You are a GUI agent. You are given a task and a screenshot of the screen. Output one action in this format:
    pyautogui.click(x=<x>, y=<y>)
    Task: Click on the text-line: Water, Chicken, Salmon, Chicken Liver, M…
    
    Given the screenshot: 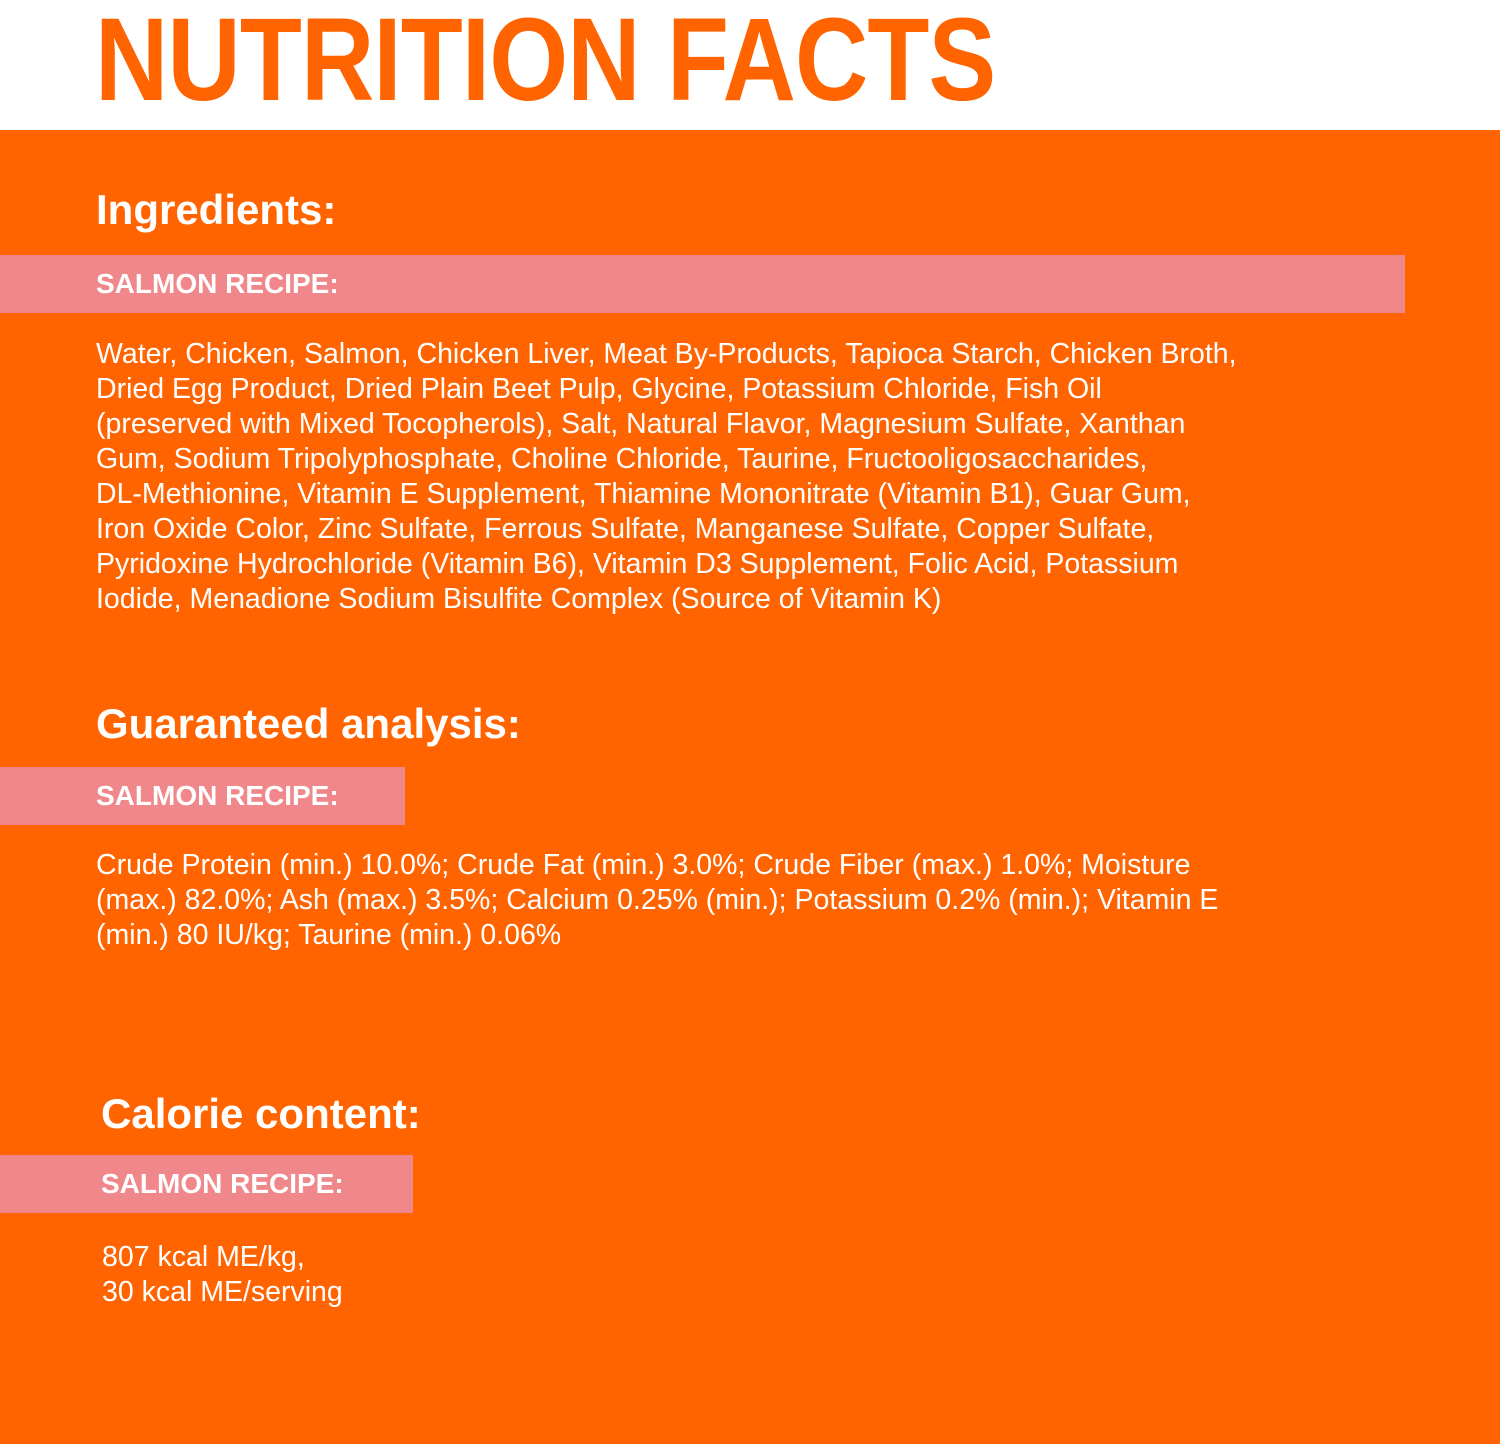 What is the action you would take?
    pyautogui.click(x=666, y=354)
    